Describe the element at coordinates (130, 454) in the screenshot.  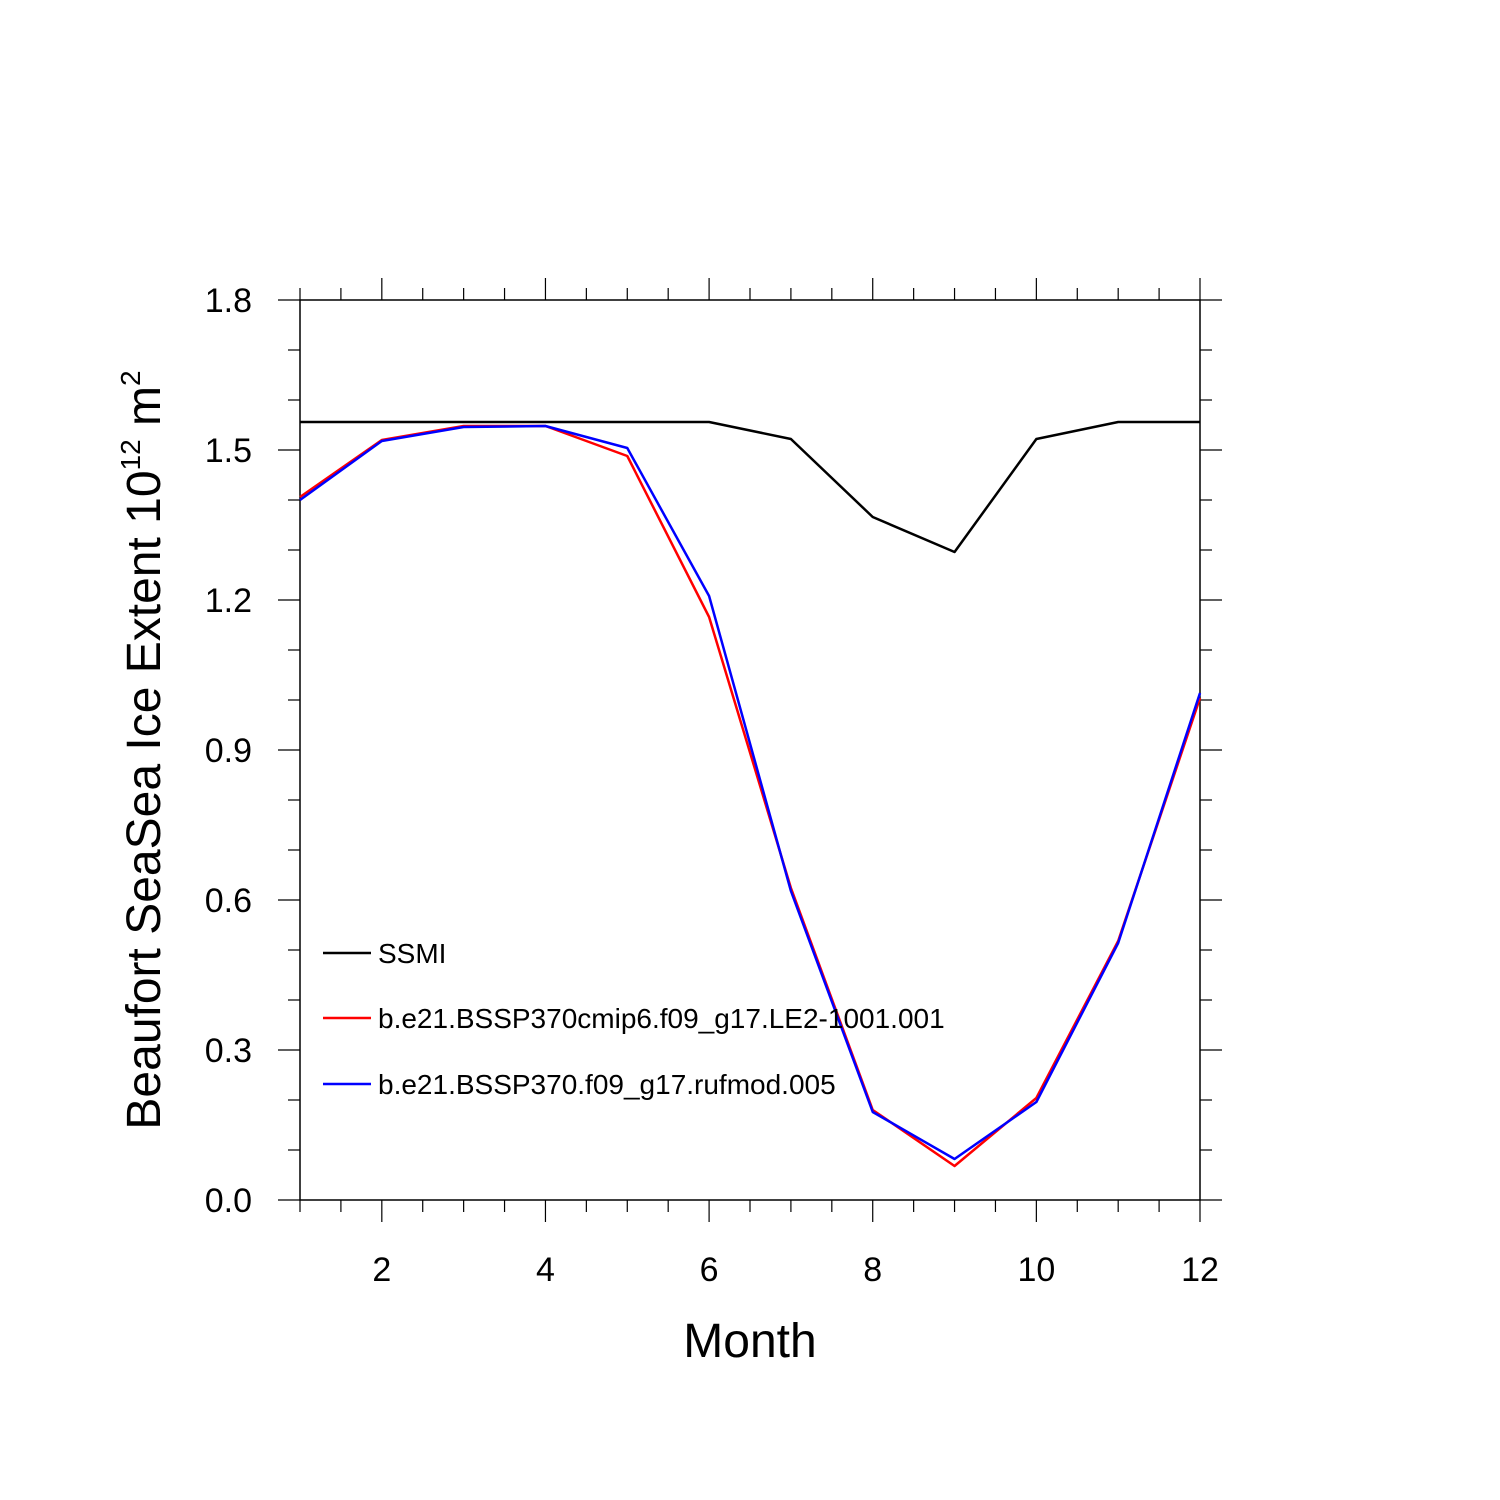
I see `y-axis-title-exponent: 12` at that location.